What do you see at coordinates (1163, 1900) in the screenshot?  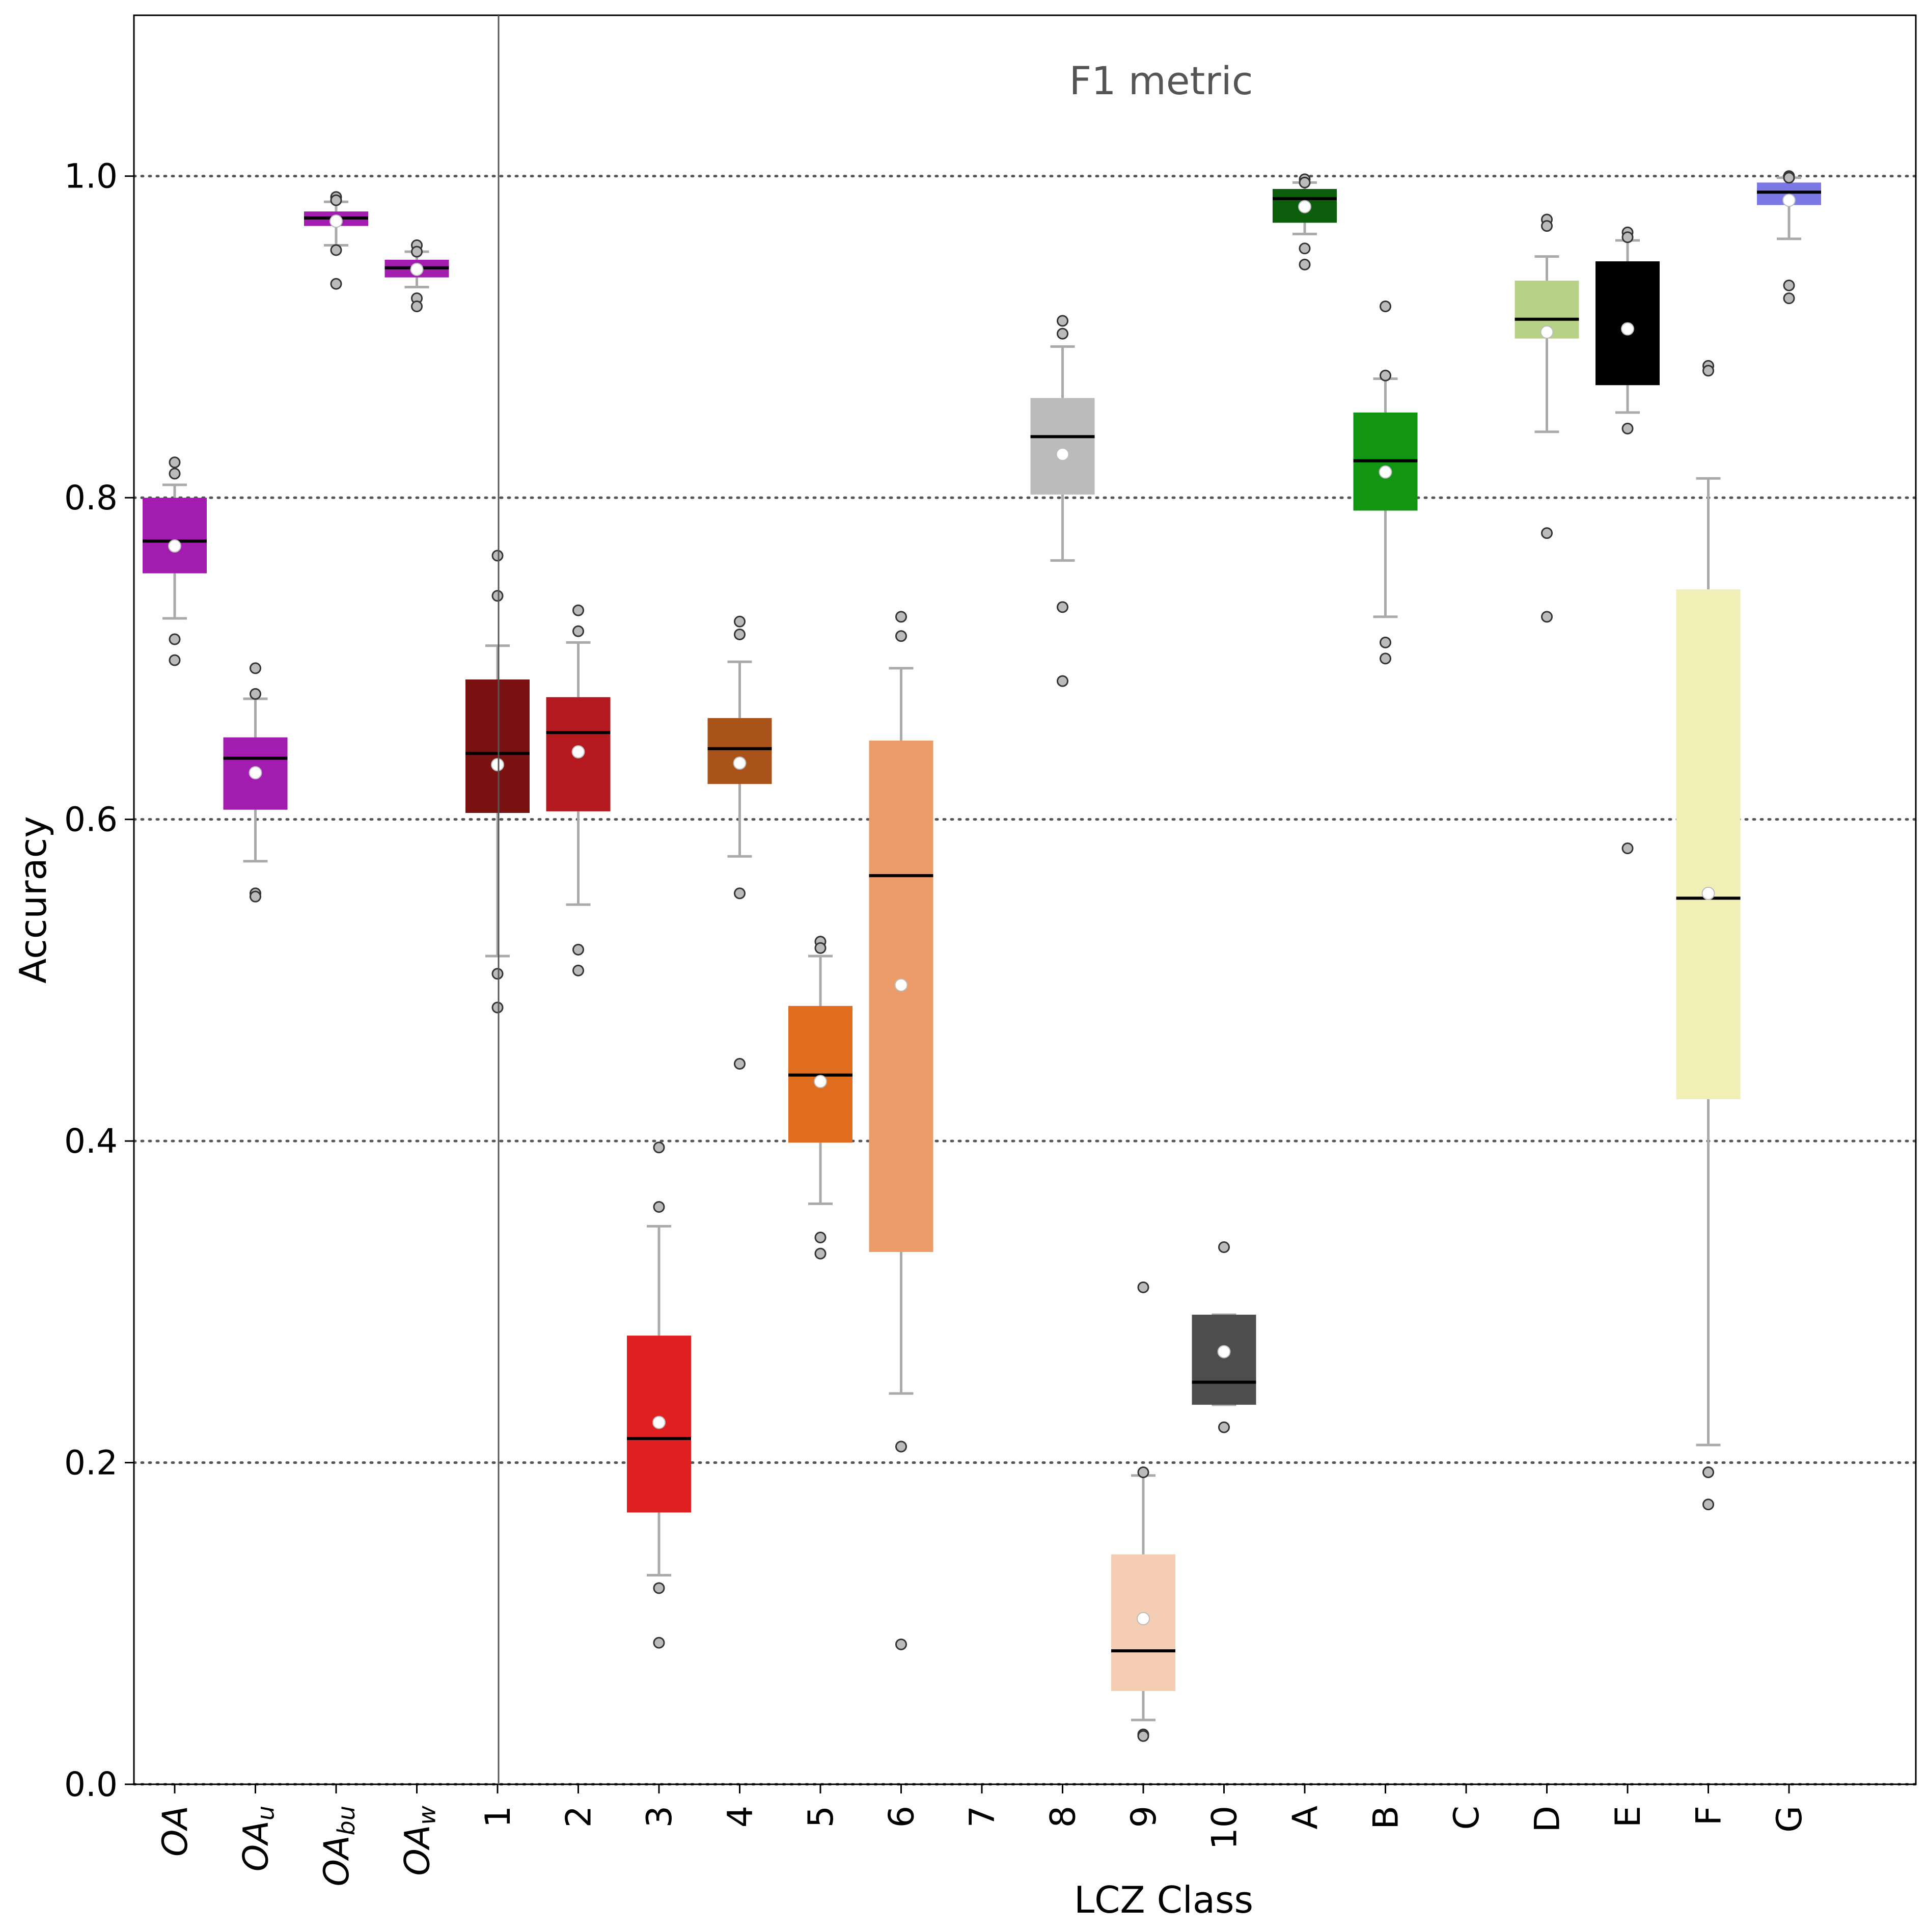 I see `x-axis-title: LCZ Class` at bounding box center [1163, 1900].